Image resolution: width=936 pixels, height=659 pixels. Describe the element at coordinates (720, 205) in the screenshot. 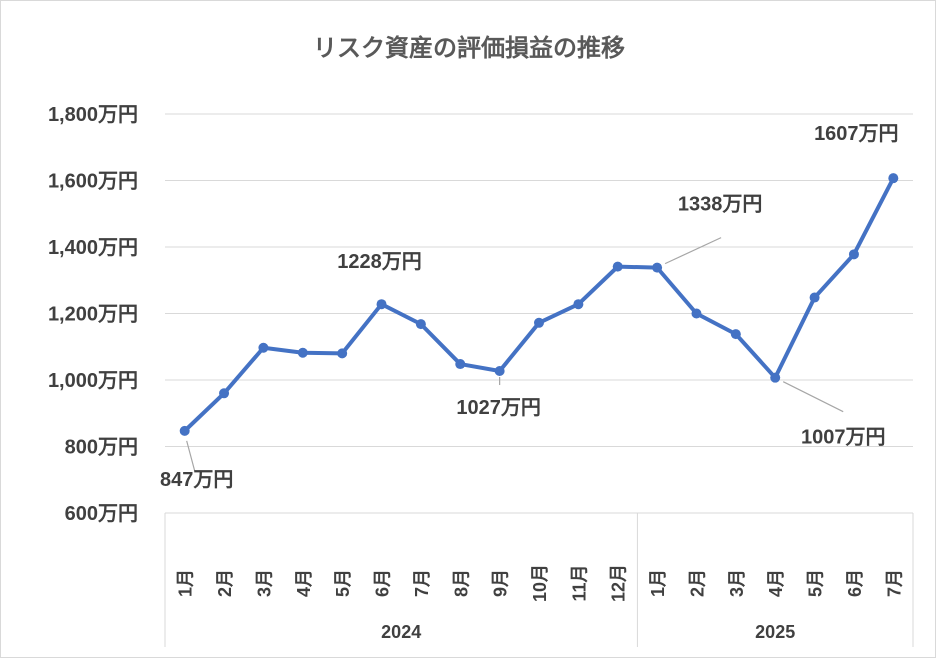

I see `data-label: 1338万円` at that location.